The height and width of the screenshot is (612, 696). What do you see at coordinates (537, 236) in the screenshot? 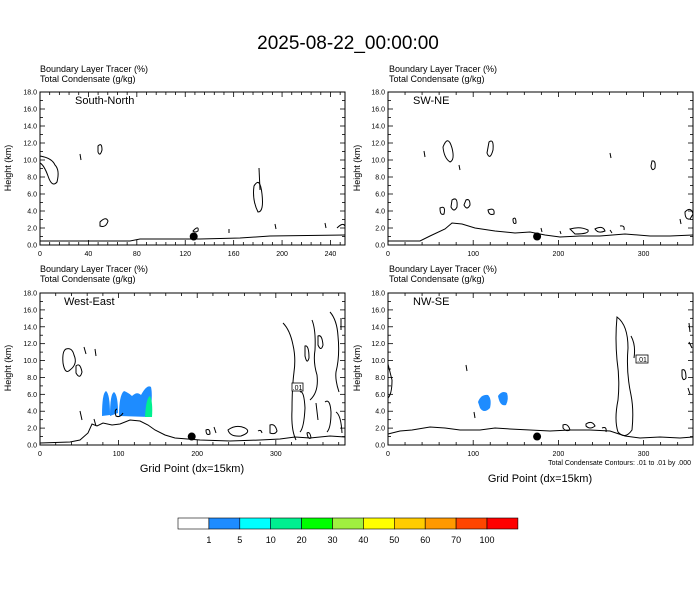
I see `location-marker` at bounding box center [537, 236].